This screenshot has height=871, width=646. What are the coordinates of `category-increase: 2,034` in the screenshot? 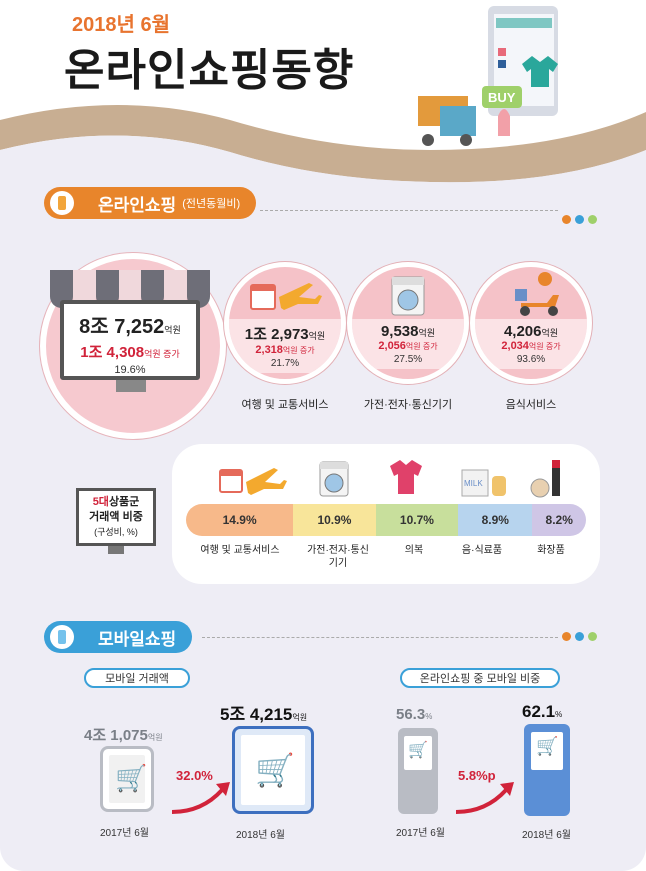 It's located at (515, 346).